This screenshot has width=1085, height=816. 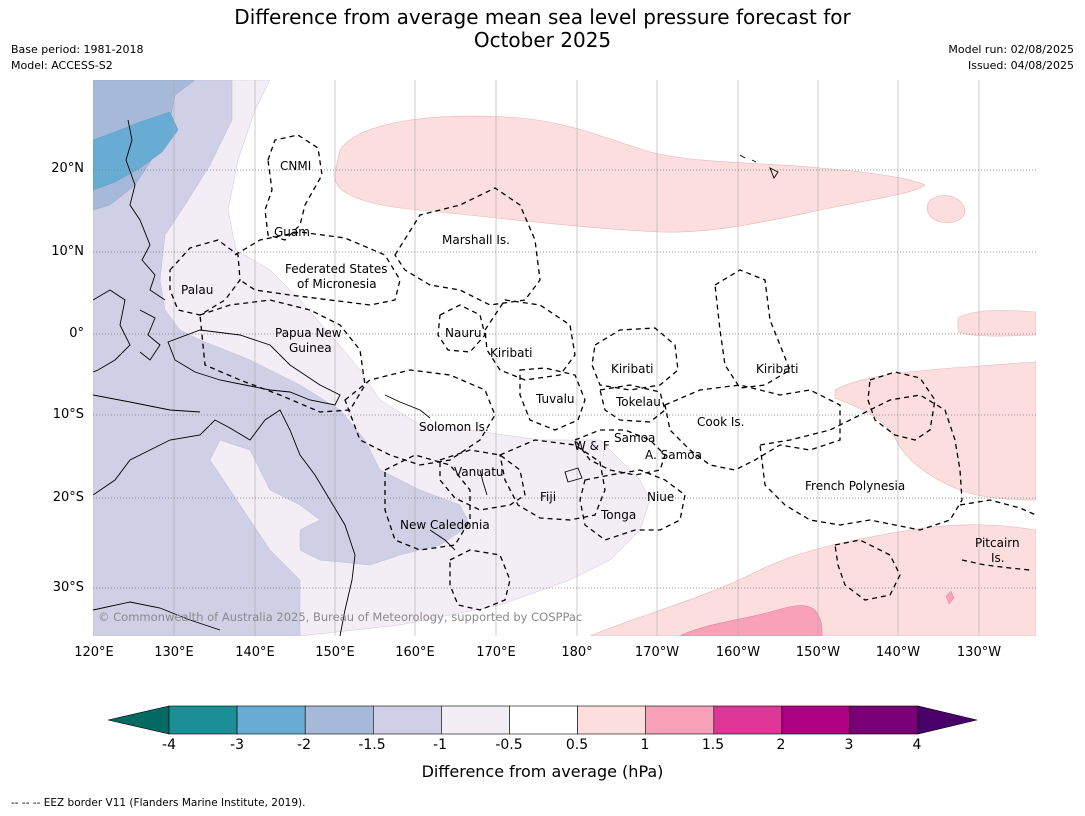 I want to click on eez-kiribati-gilbert, so click(x=530, y=340).